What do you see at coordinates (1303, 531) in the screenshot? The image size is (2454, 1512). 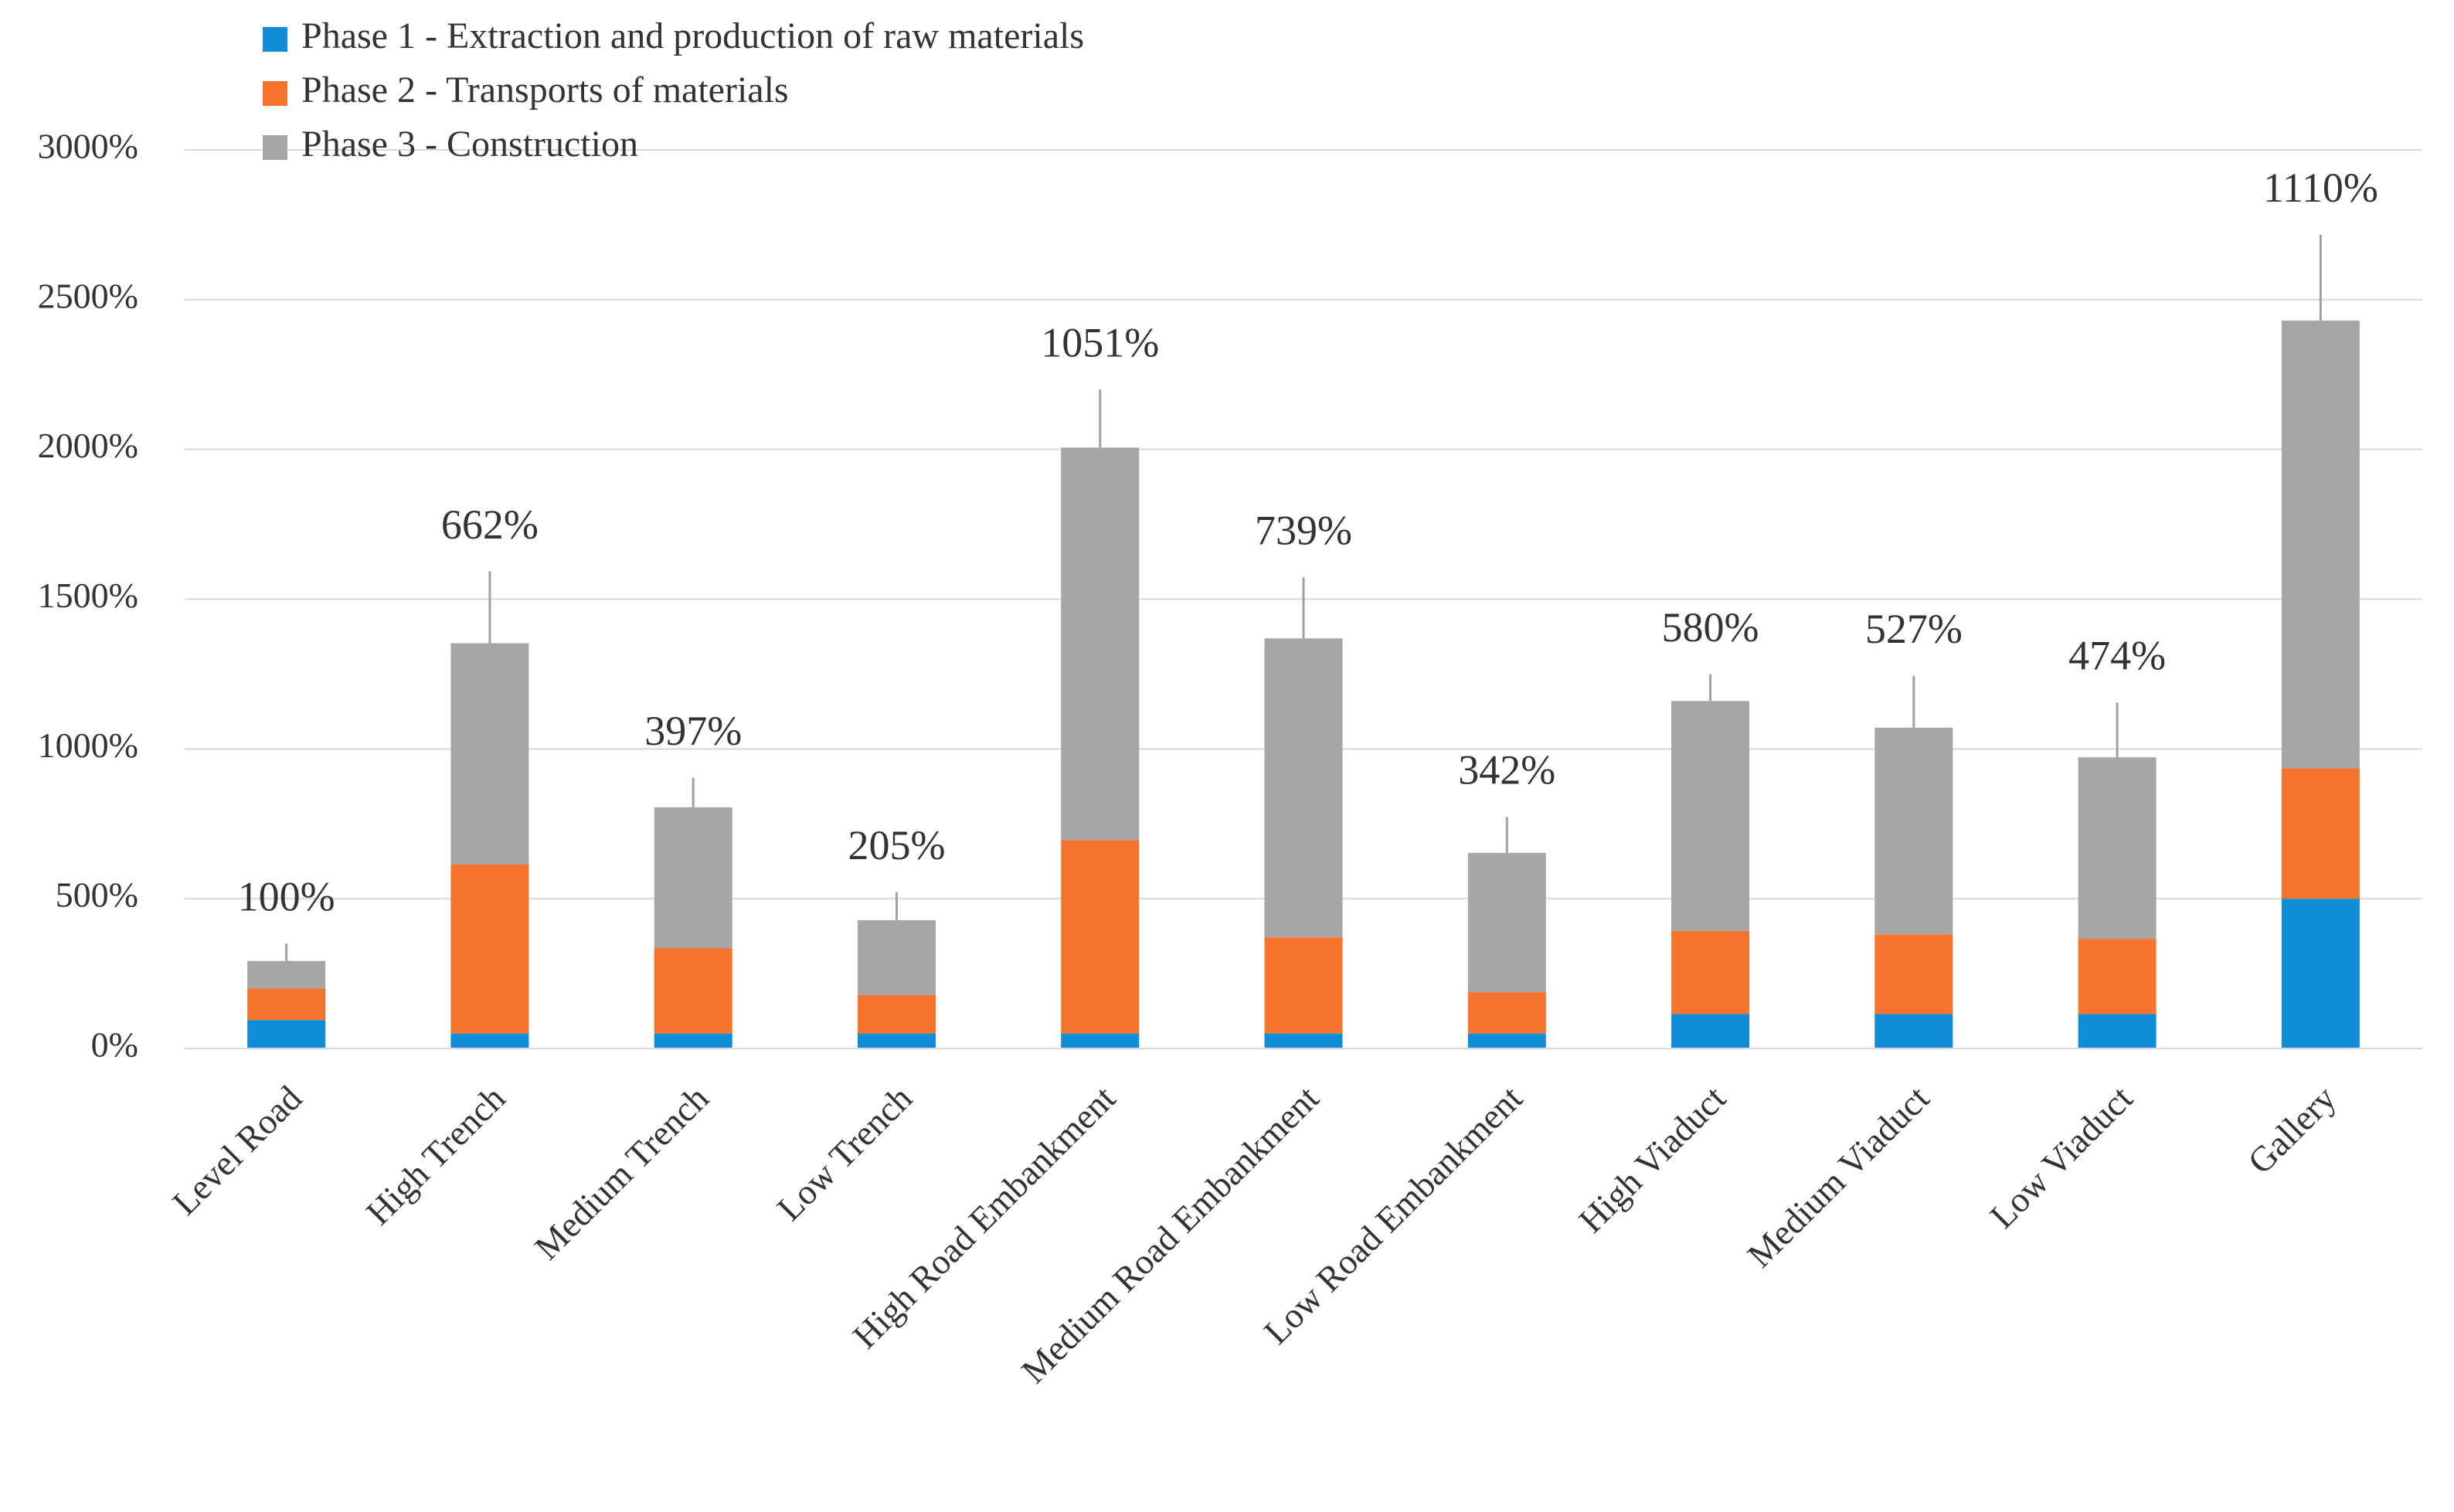 I see `annotation: 739%` at bounding box center [1303, 531].